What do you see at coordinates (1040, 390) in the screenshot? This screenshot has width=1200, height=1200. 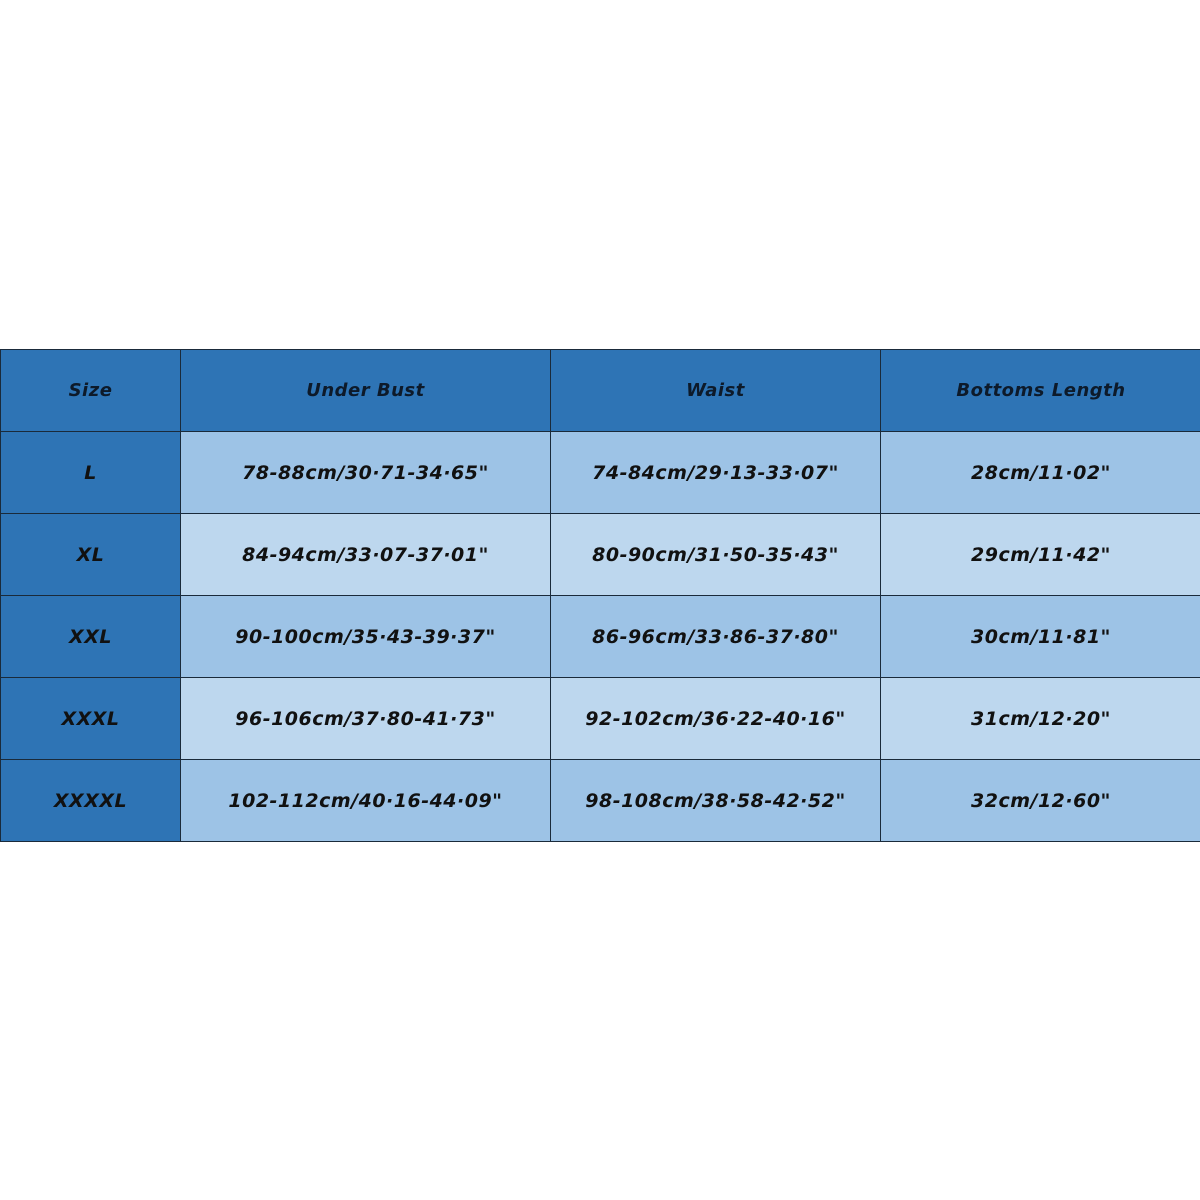 I see `header-bottoms-length: Bottoms Length` at bounding box center [1040, 390].